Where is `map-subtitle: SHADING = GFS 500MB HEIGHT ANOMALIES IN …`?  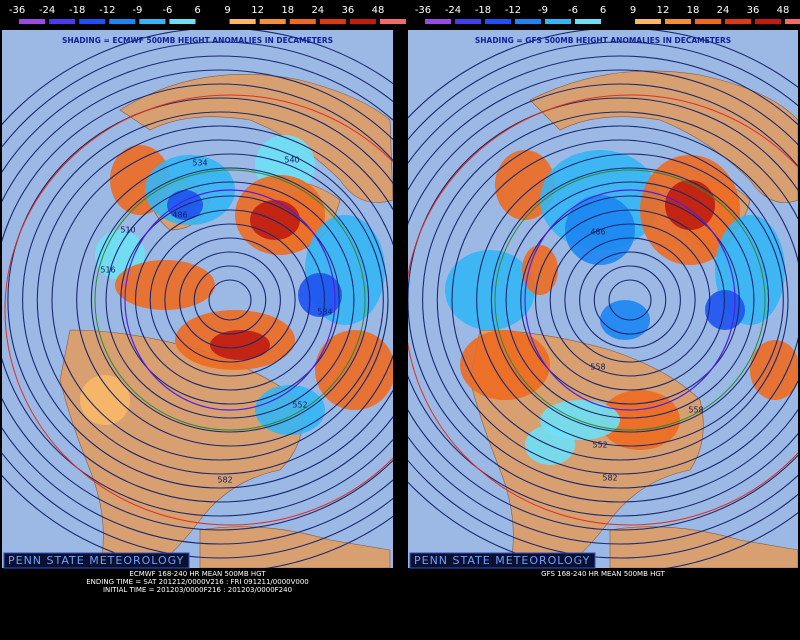 map-subtitle: SHADING = GFS 500MB HEIGHT ANOMALIES IN … is located at coordinates (603, 40).